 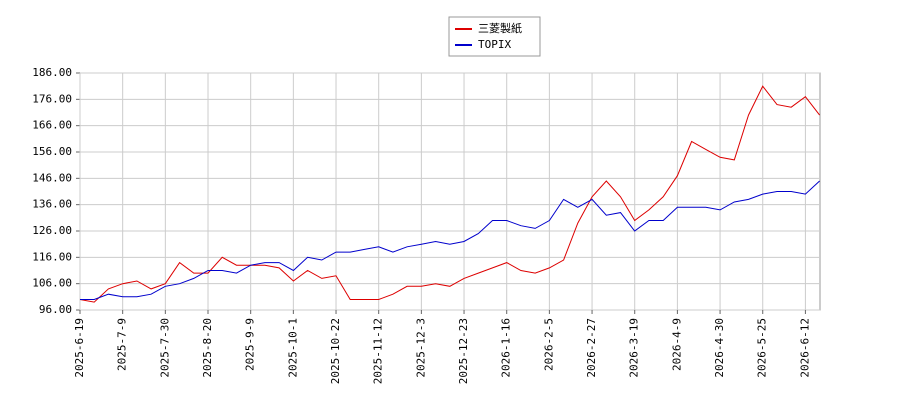 I want to click on x-tick-label: 2025-12-3, so click(x=420, y=348).